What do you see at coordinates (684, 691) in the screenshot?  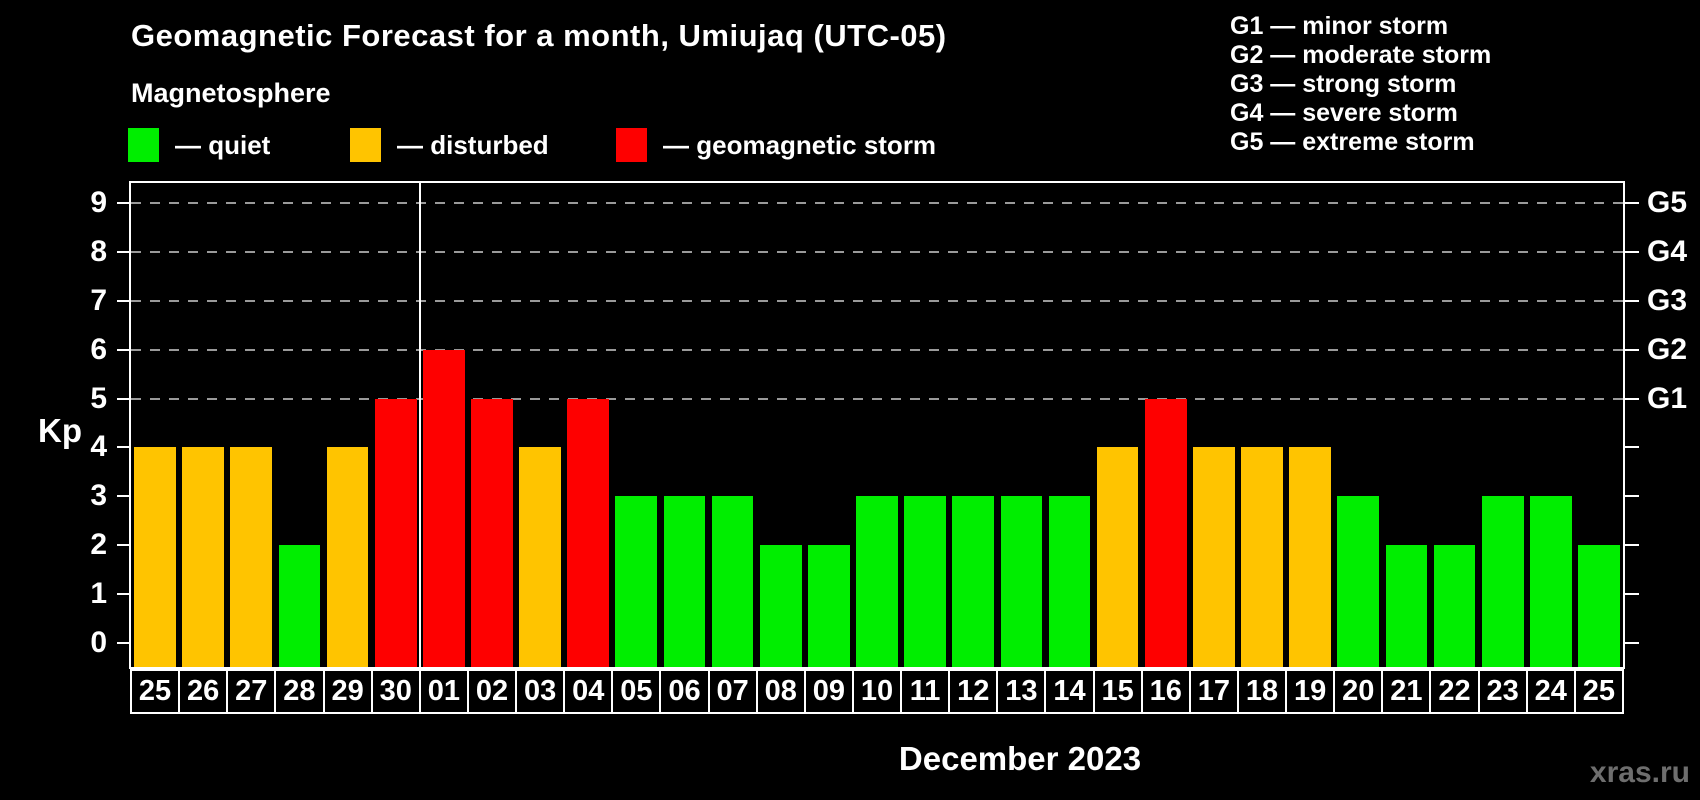 I see `day-label-box-06: 06` at bounding box center [684, 691].